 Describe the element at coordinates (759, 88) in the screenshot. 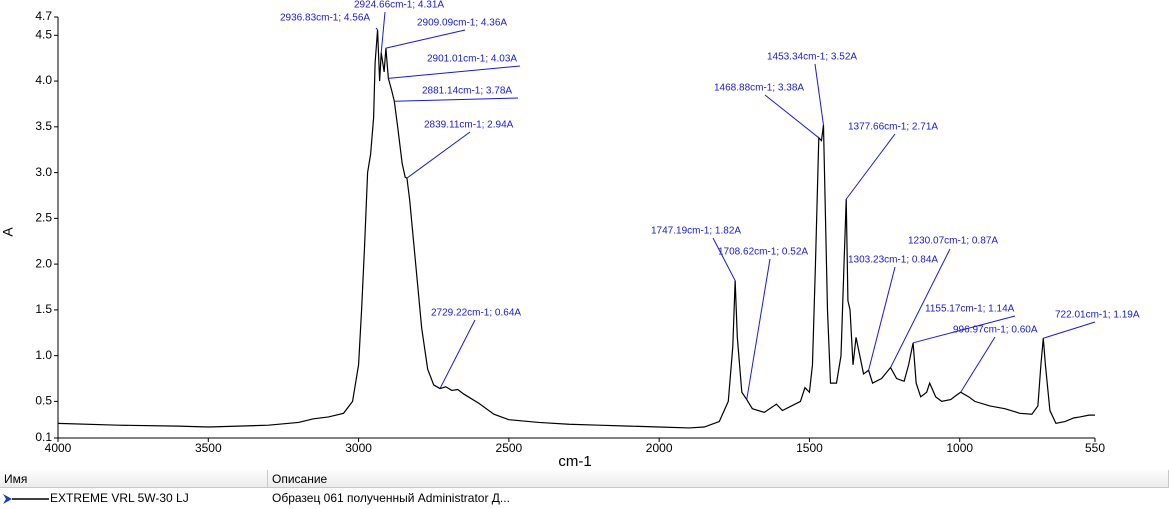

I see `annotation-label: 1468.88cm-1; 3.38A` at that location.